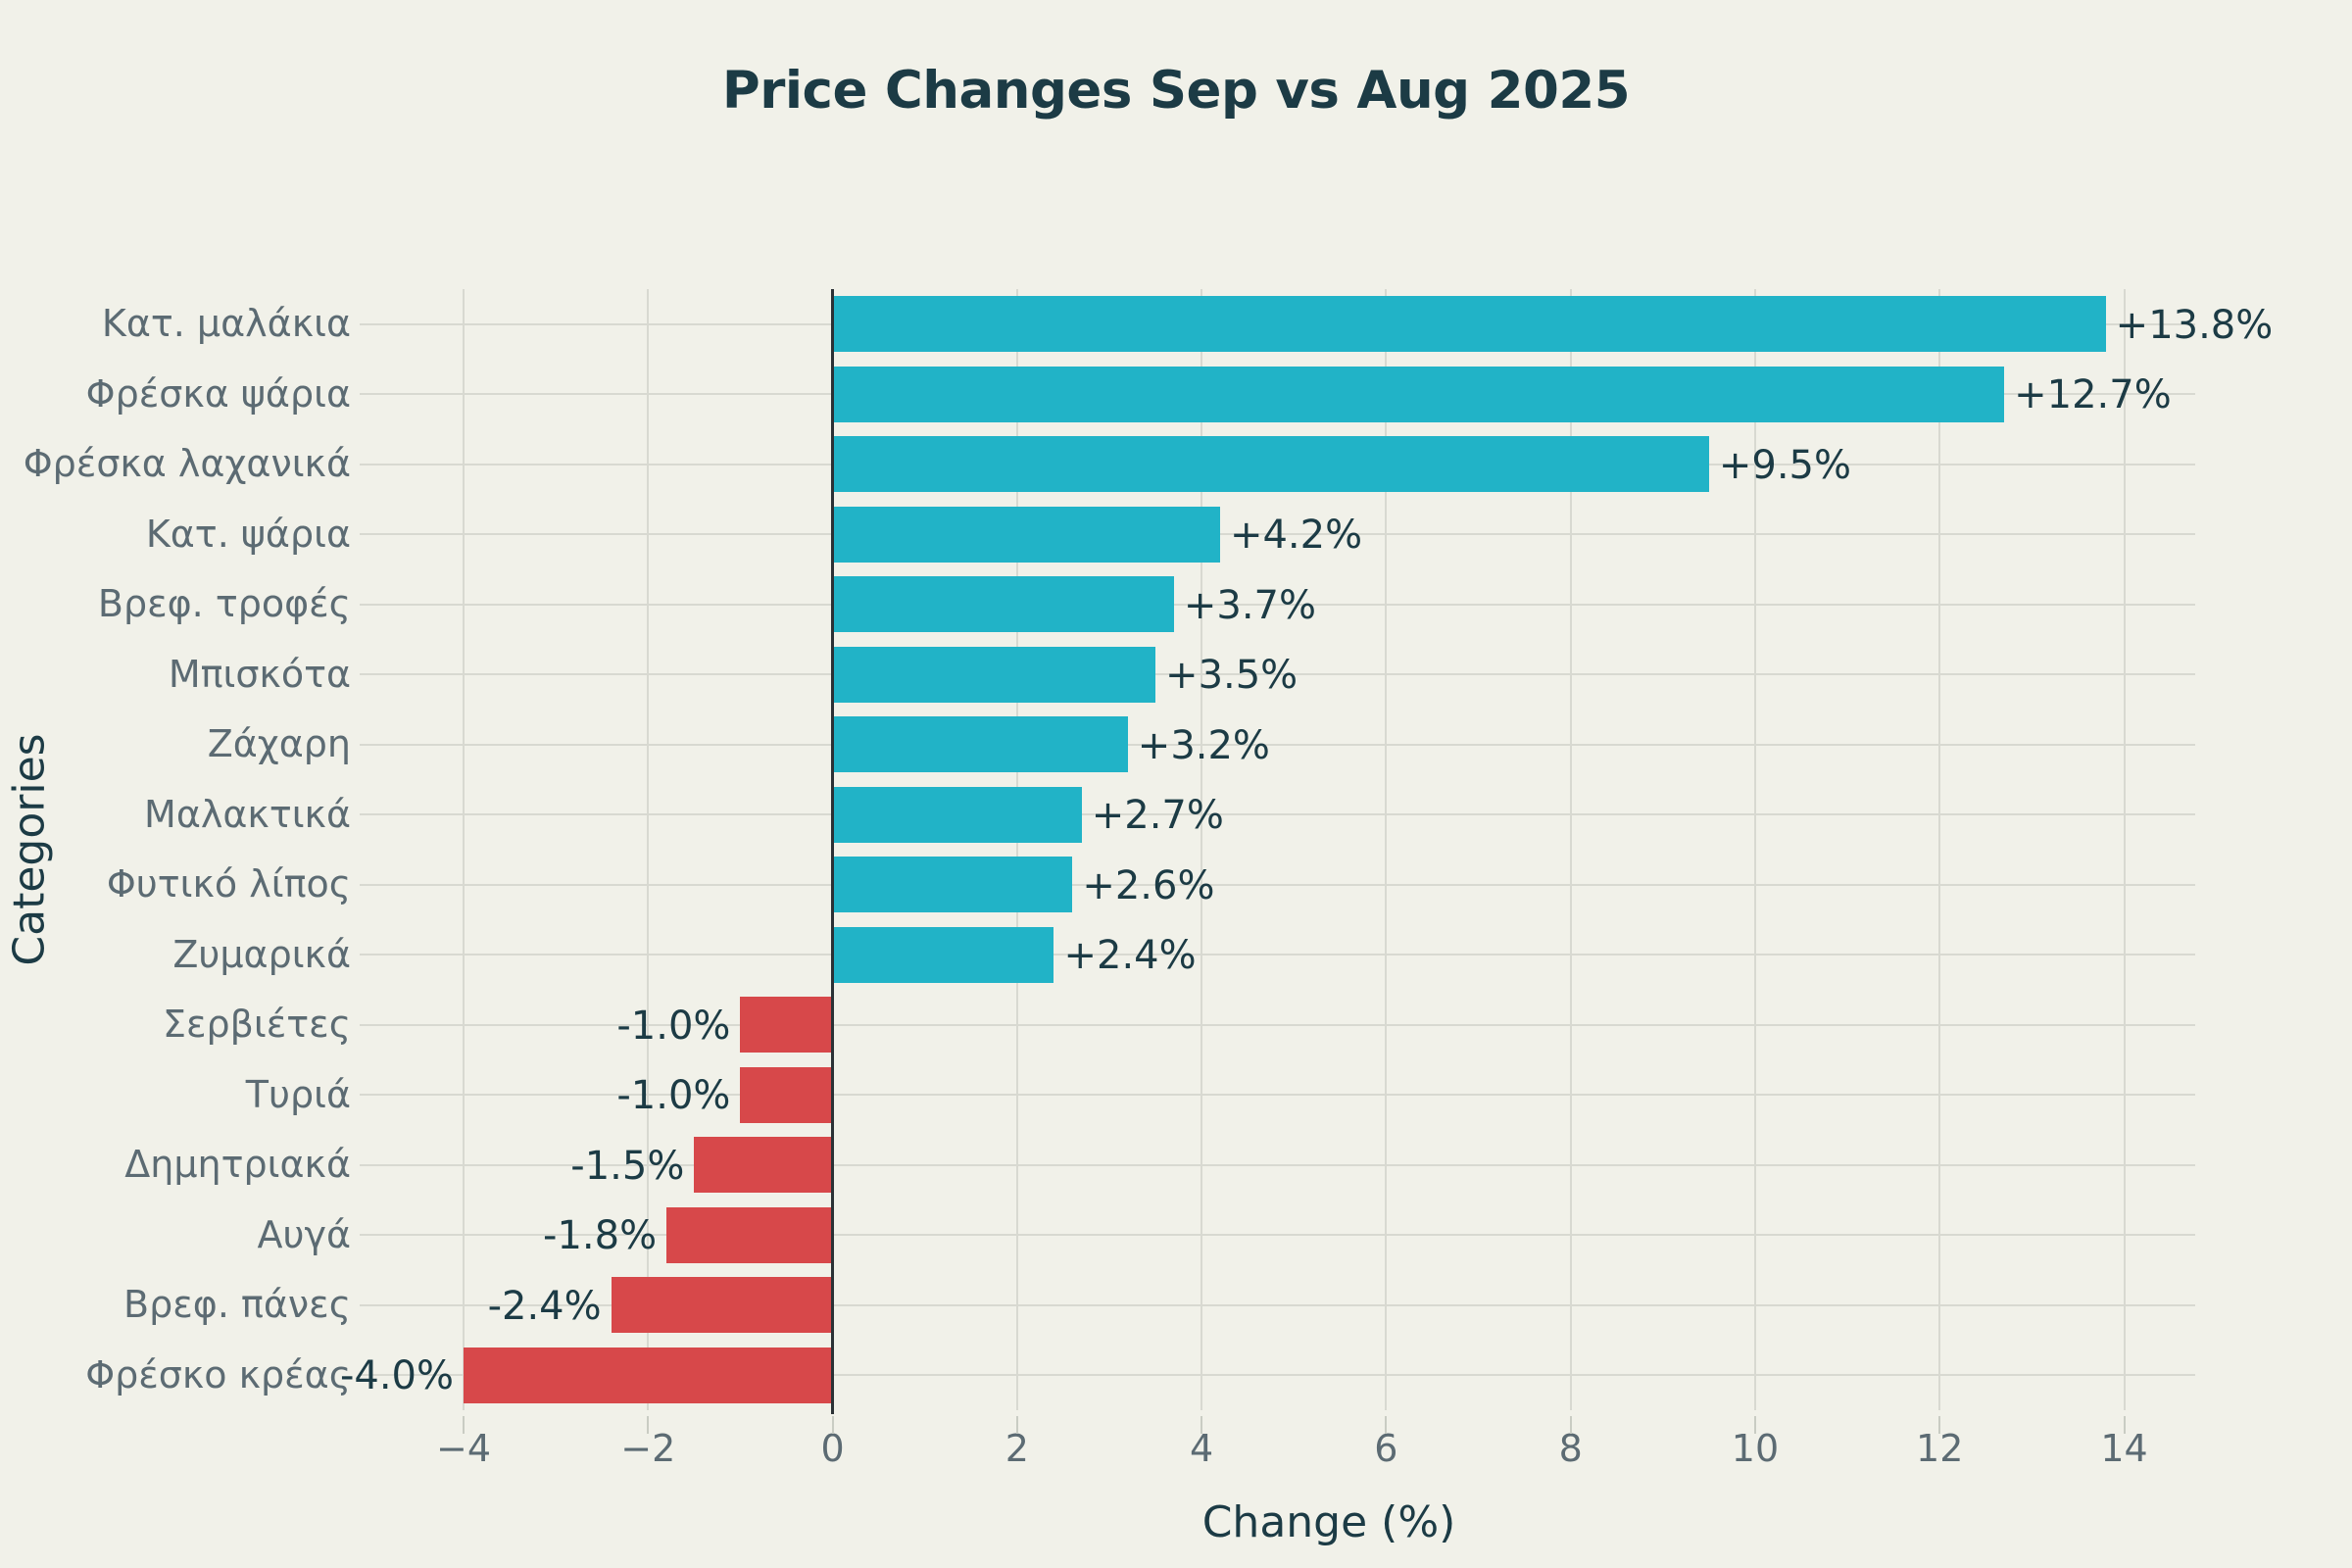  What do you see at coordinates (1176, 91) in the screenshot?
I see `chart-title: Price Changes Sep vs Aug 2025` at bounding box center [1176, 91].